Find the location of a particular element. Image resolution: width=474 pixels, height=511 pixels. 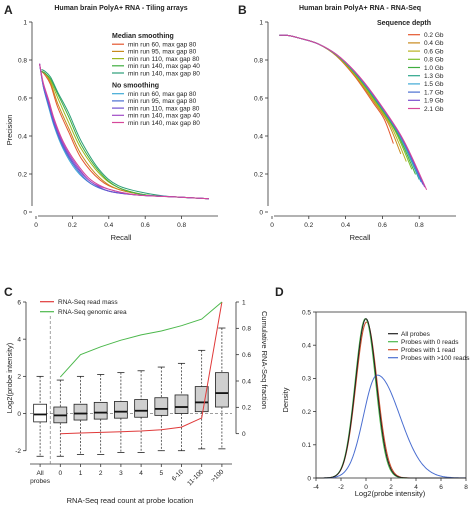

panel-c-ylabel: Log2(probe intensity) is located at coordinates (9, 377).